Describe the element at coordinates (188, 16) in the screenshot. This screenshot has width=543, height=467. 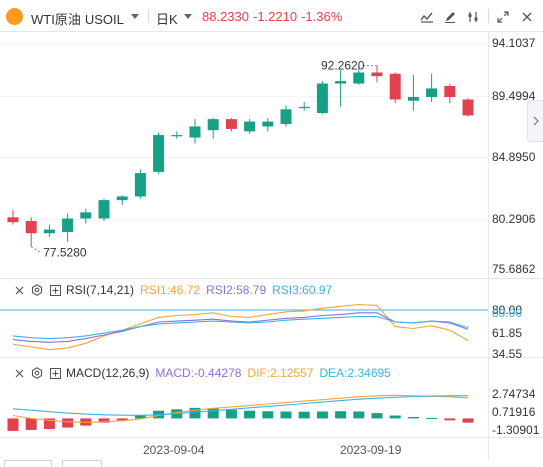
I see `interval-caret-icon` at that location.